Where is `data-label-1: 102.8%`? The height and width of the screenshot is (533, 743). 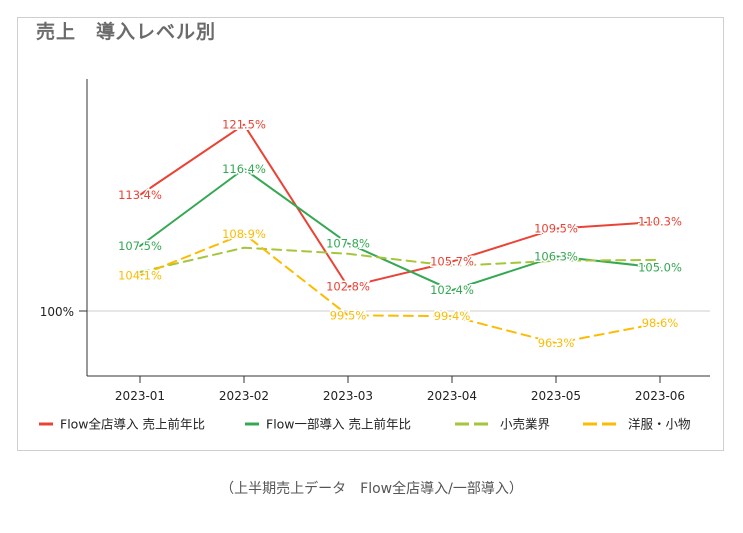 data-label-1: 102.8% is located at coordinates (348, 287).